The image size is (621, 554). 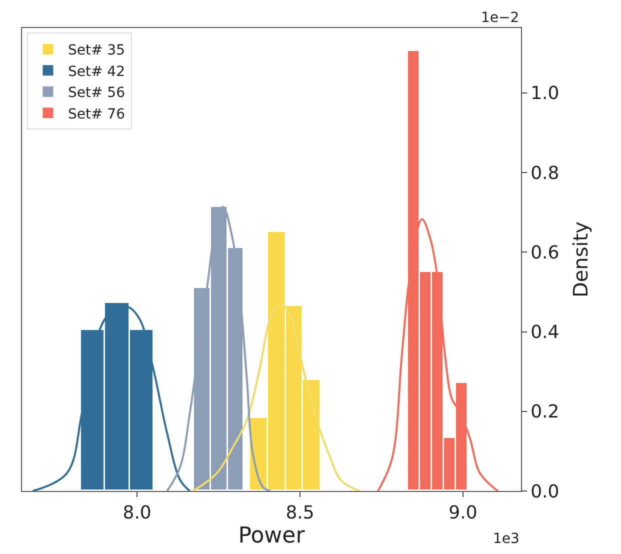 What do you see at coordinates (545, 173) in the screenshot?
I see `y-tick-label: 0.8` at bounding box center [545, 173].